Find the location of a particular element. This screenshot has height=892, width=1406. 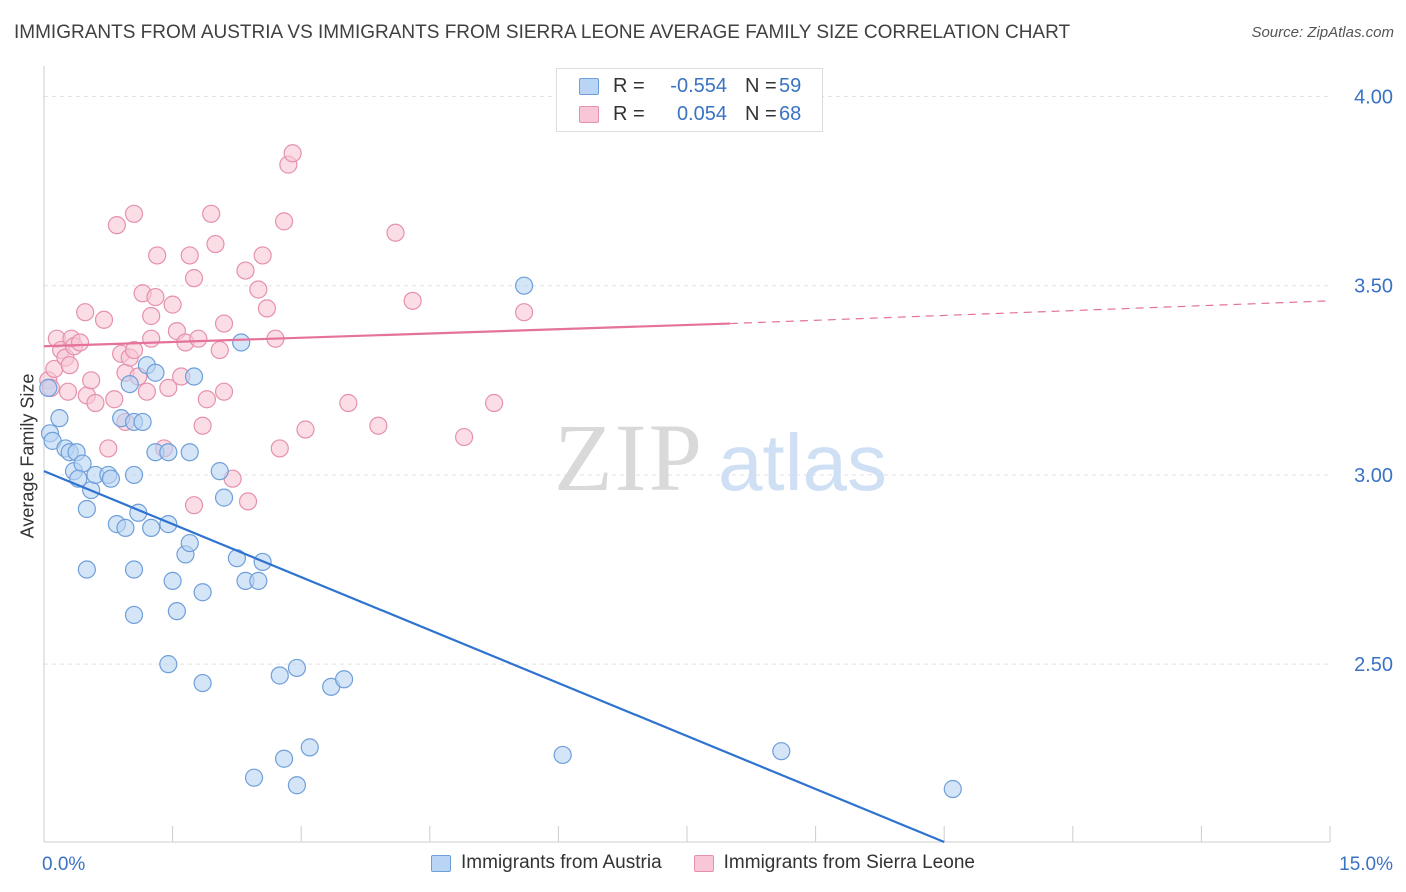

x-tick-label: 0.0% is located at coordinates (63, 864).